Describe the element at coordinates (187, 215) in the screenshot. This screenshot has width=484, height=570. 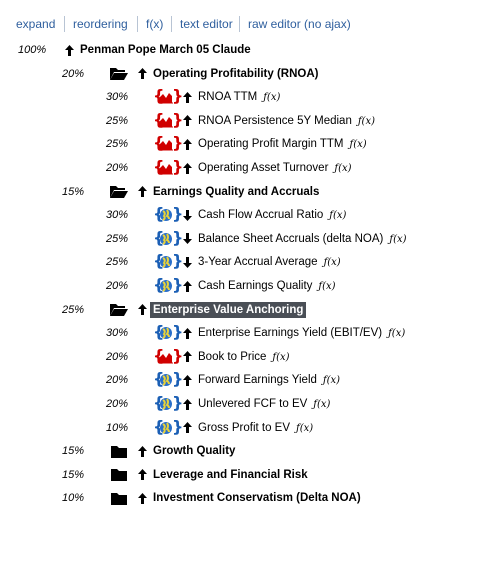
I see `arrow-down` at that location.